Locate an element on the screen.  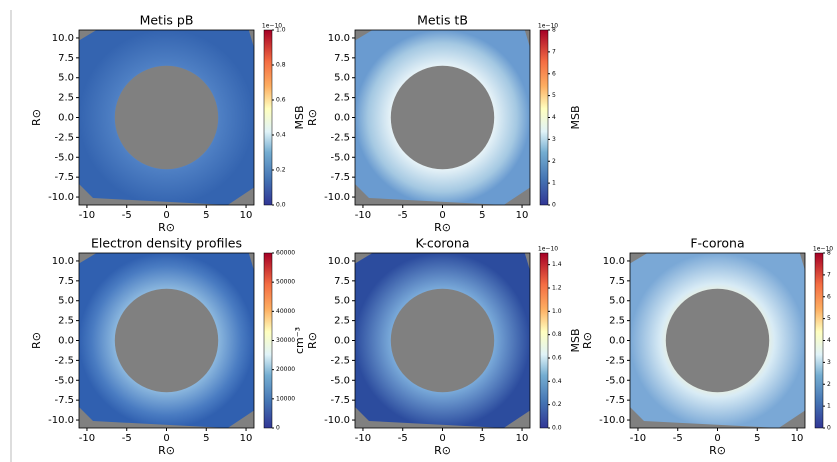
colorbar-tick-label: 40000 is located at coordinates (285, 311).